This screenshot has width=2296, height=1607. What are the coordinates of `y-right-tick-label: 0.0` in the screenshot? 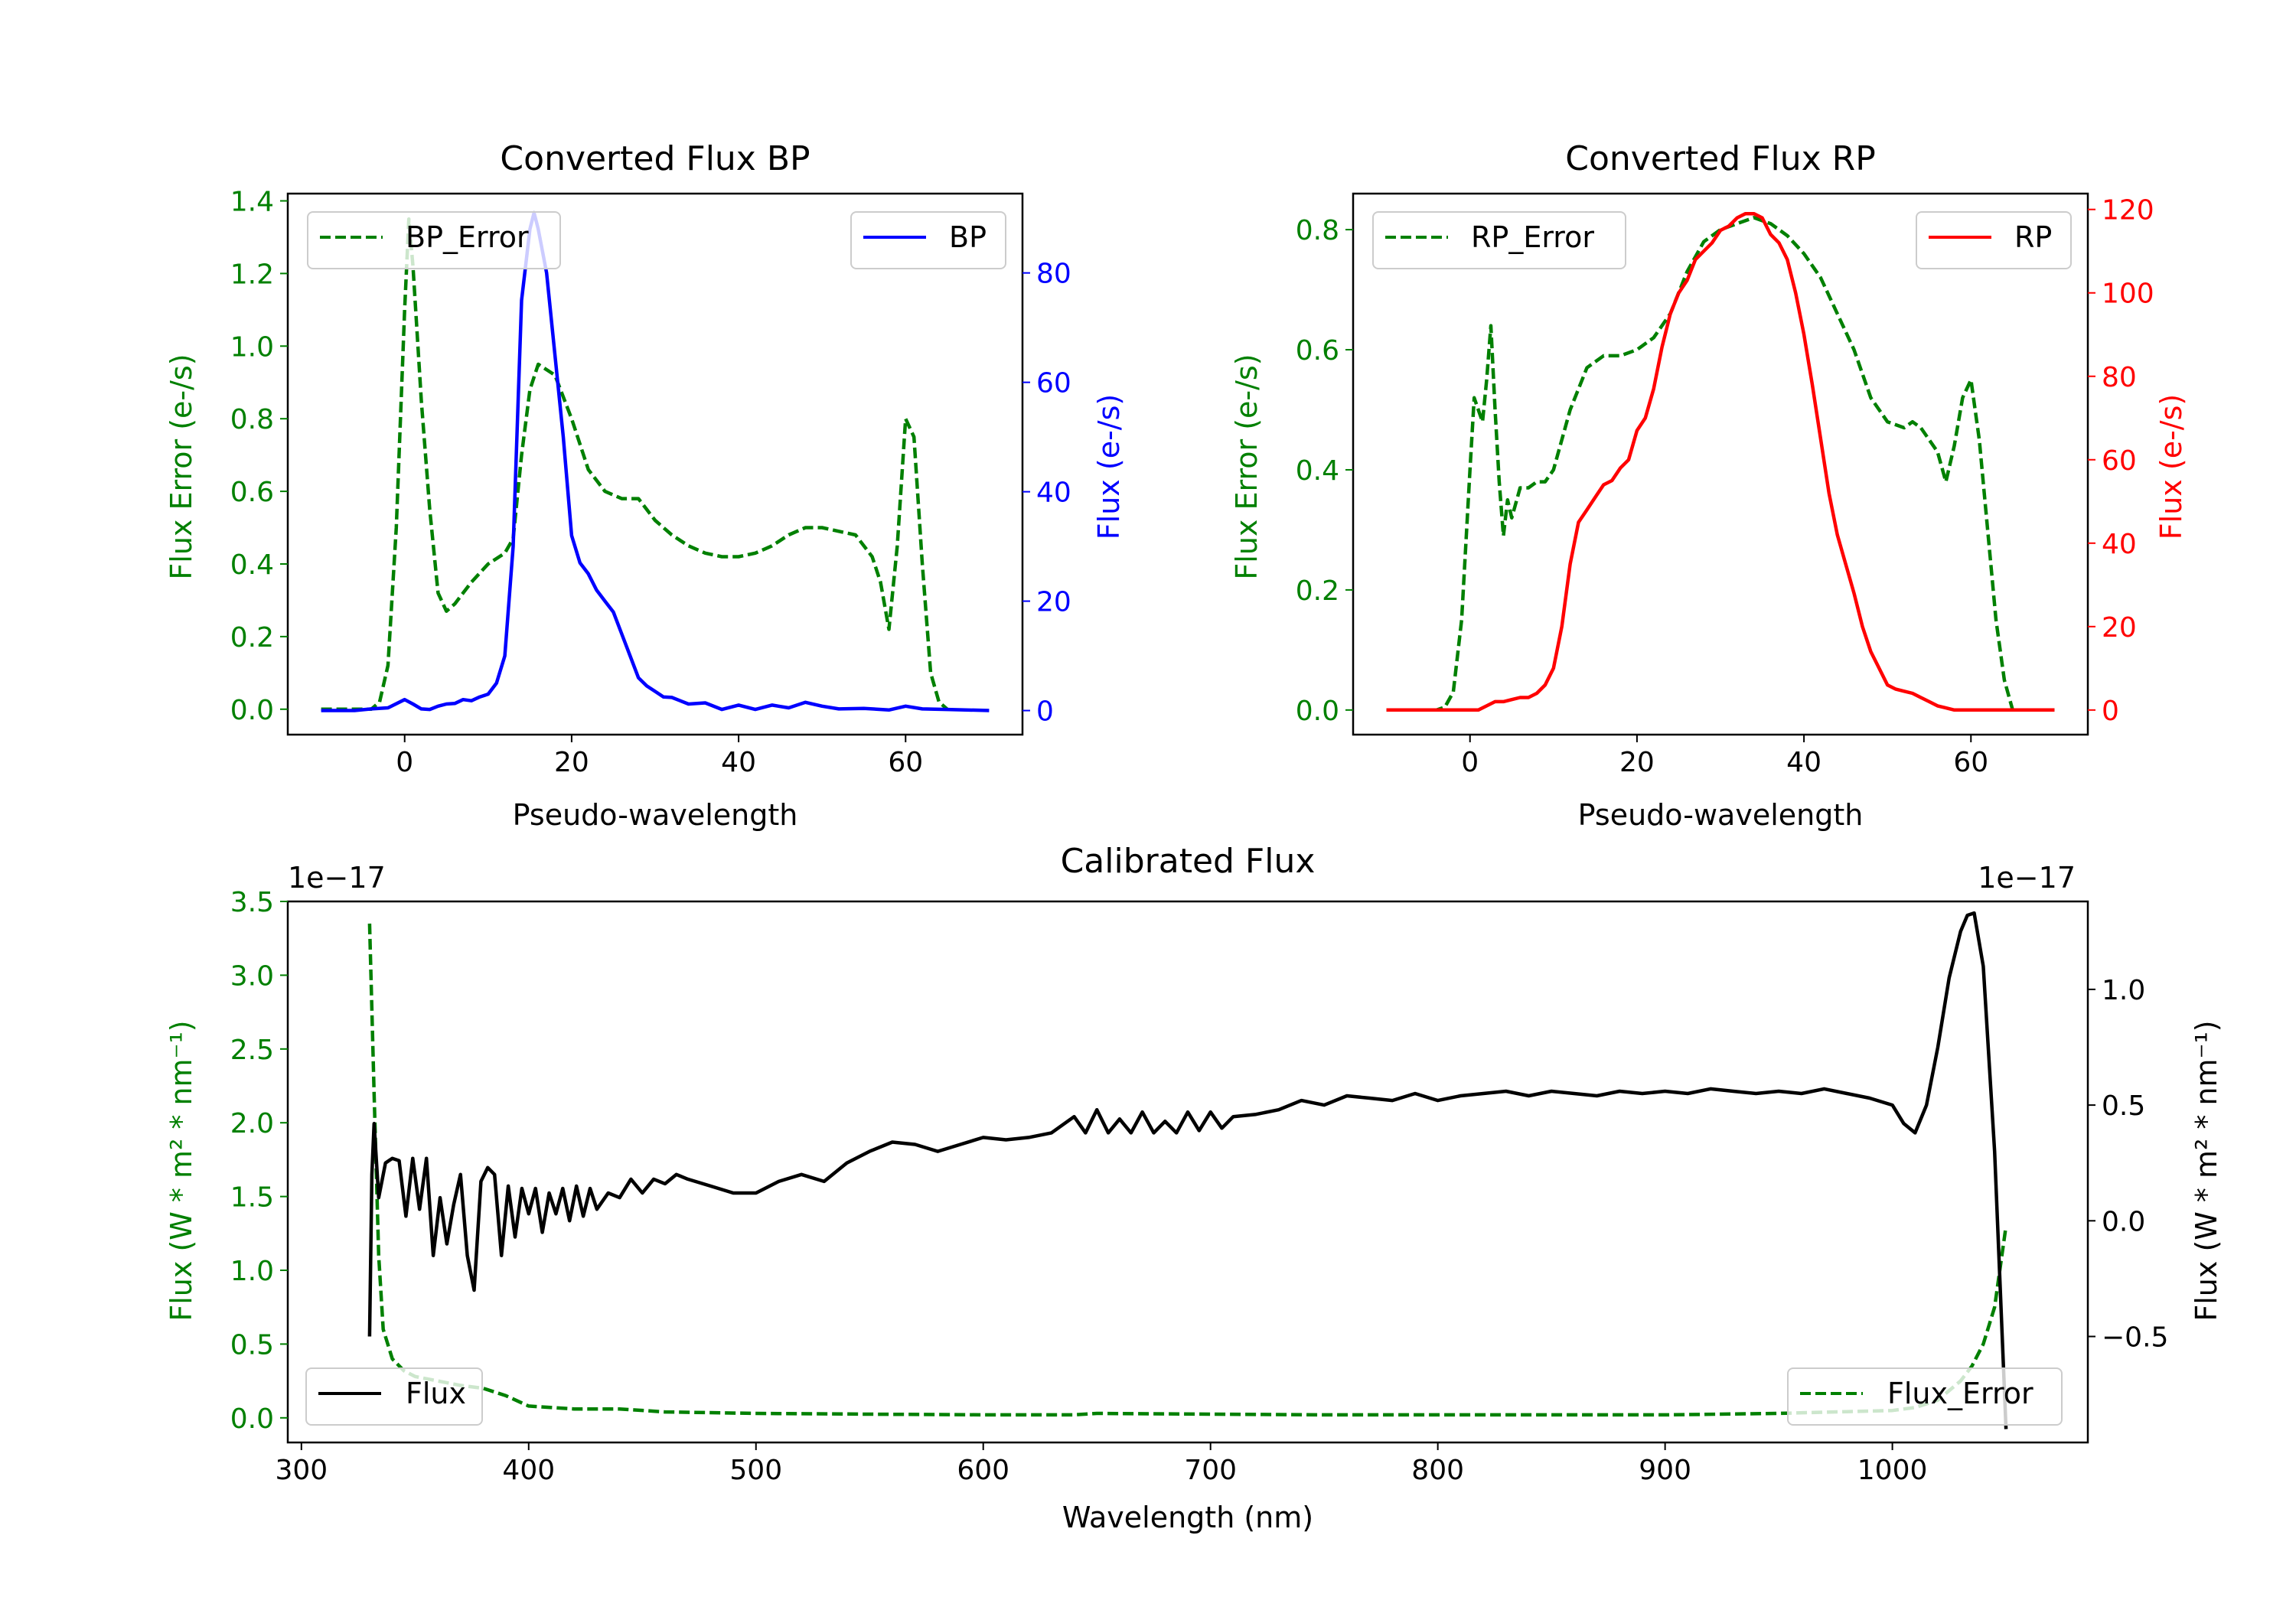 It's located at (2123, 1221).